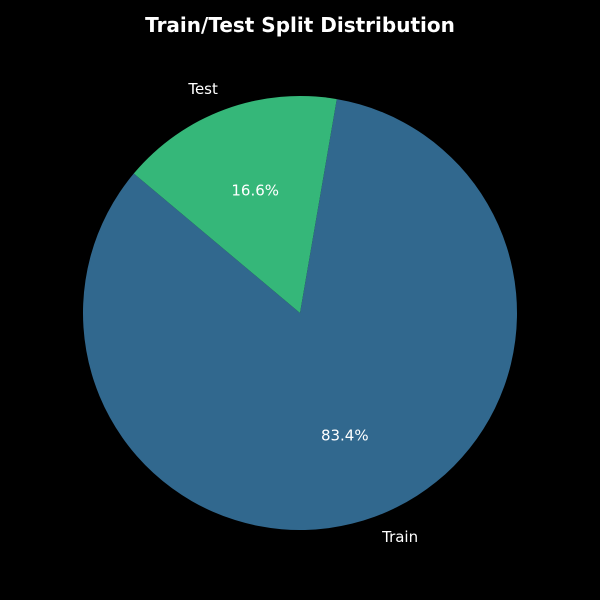 This screenshot has height=600, width=600. I want to click on slice-label-train: Train, so click(399, 537).